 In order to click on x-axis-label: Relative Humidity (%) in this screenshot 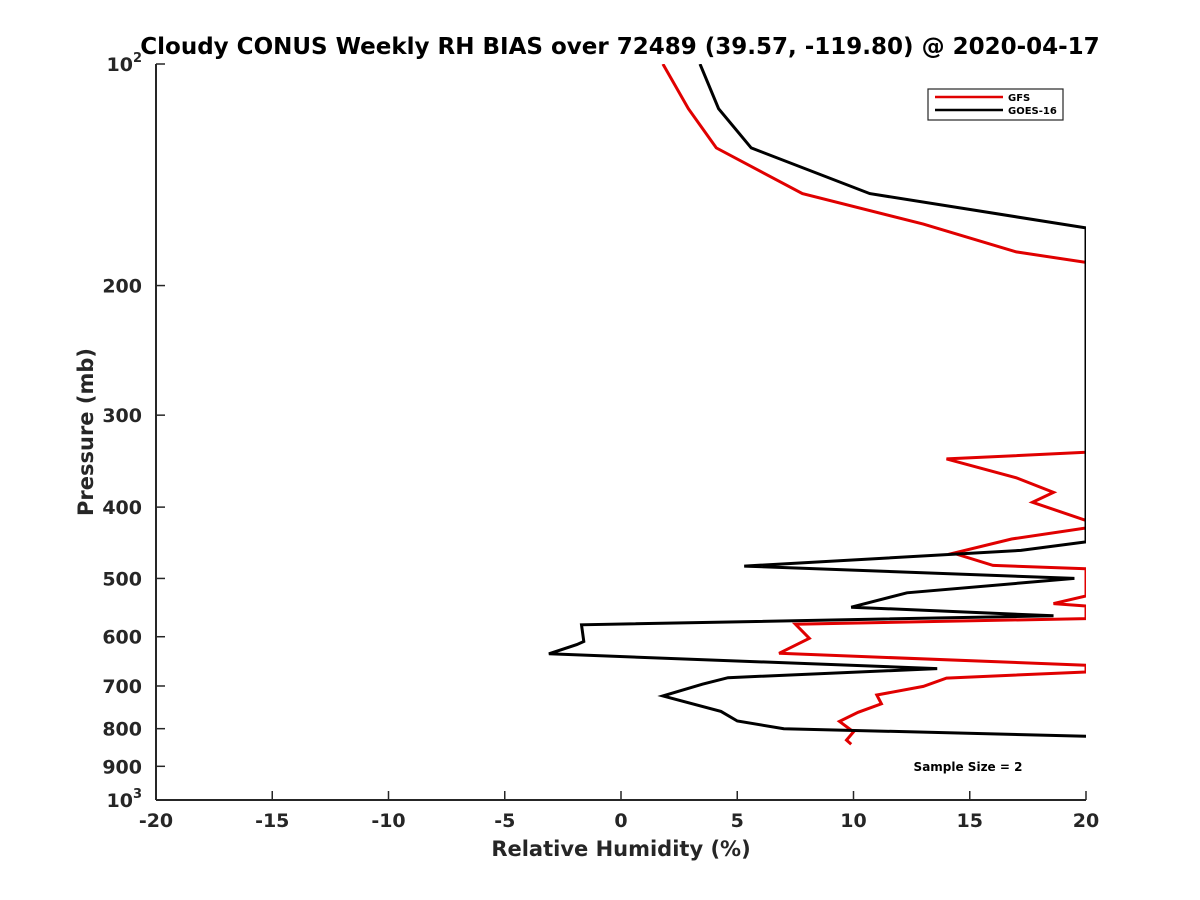, I will do `click(620, 849)`.